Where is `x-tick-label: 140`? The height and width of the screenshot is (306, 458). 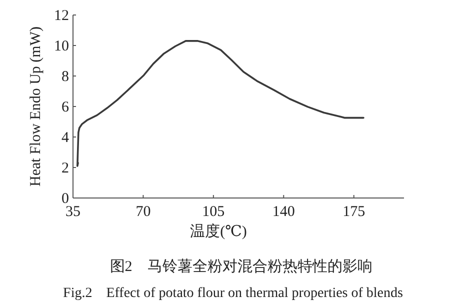 x-tick-label: 140 is located at coordinates (283, 212).